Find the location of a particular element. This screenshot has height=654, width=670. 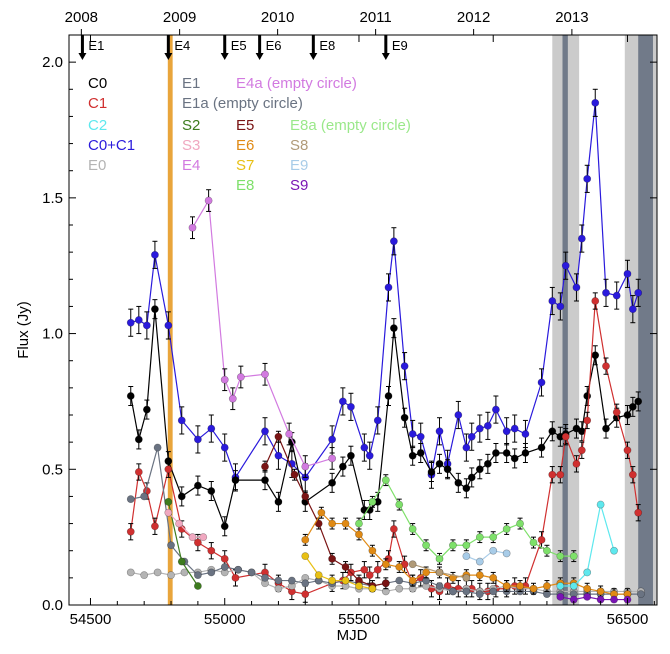

series-s8 is located at coordinates (439, 571).